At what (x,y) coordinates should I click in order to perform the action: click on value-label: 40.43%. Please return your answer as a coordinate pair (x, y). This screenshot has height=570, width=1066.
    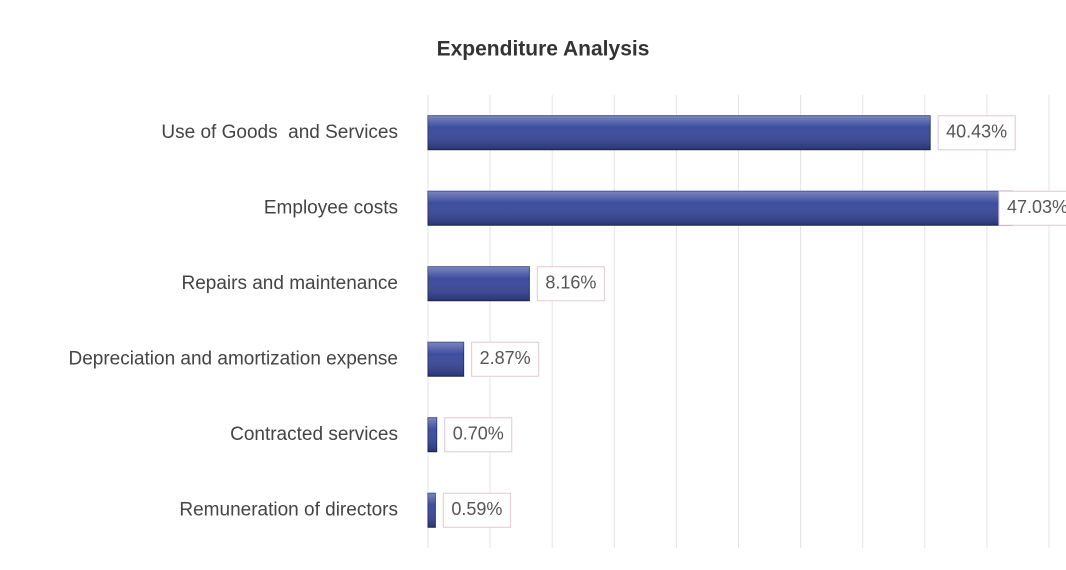
    Looking at the image, I should click on (976, 132).